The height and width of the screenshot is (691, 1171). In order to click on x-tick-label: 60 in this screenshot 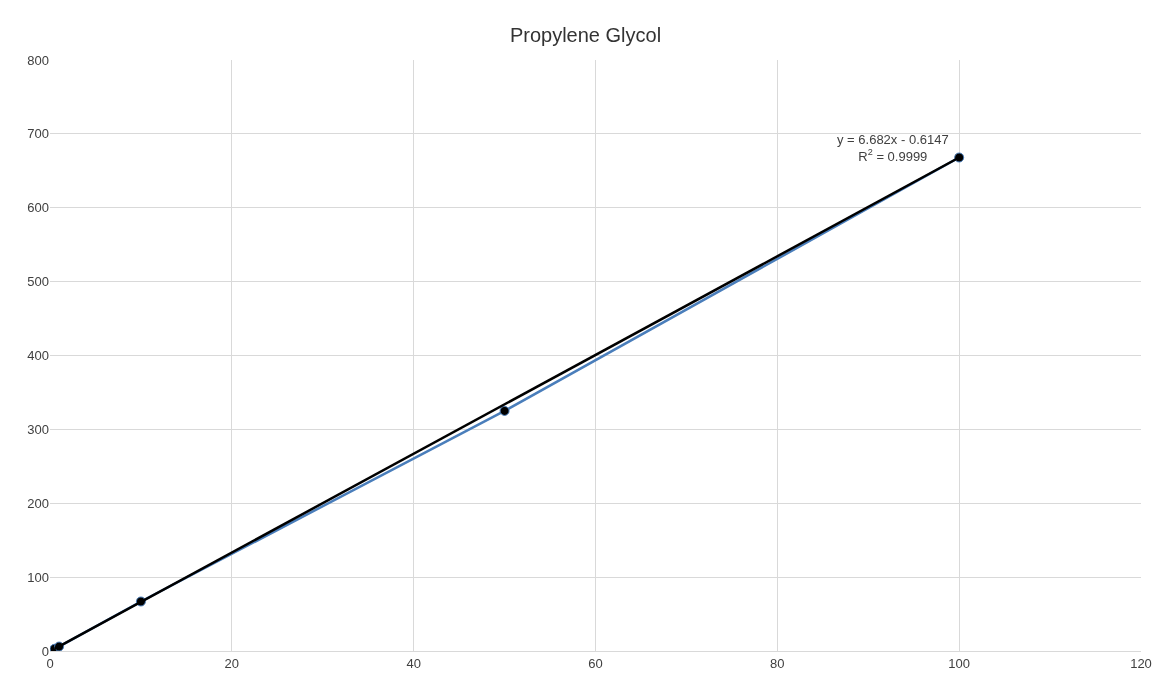, I will do `click(595, 663)`.